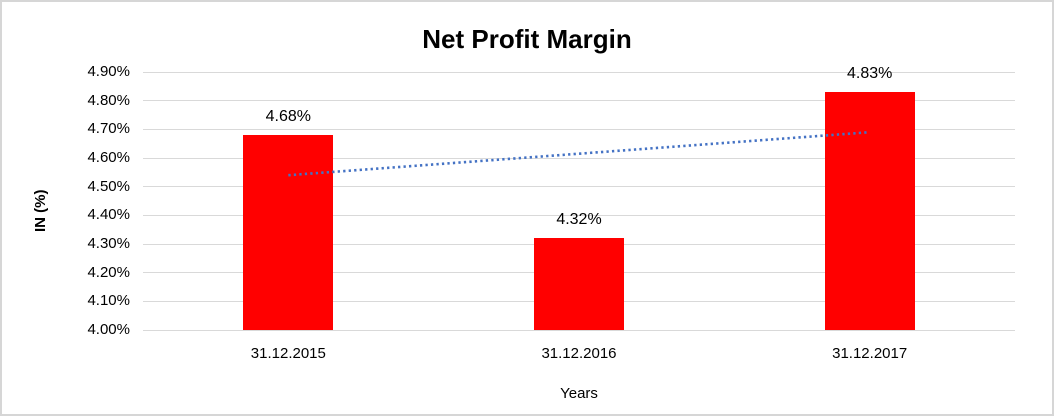 This screenshot has width=1054, height=416. I want to click on y-axis-tick-label: 4.00%, so click(108, 329).